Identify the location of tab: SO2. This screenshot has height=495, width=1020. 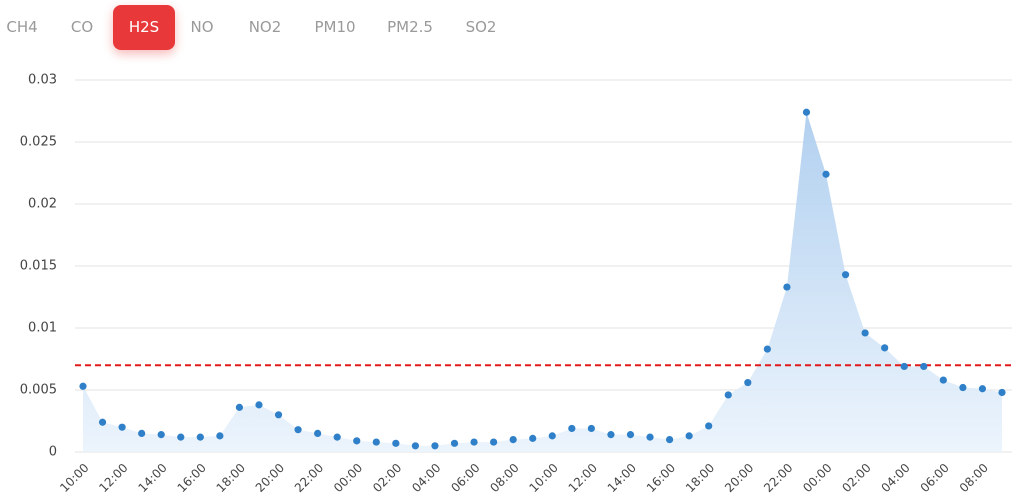
(481, 27).